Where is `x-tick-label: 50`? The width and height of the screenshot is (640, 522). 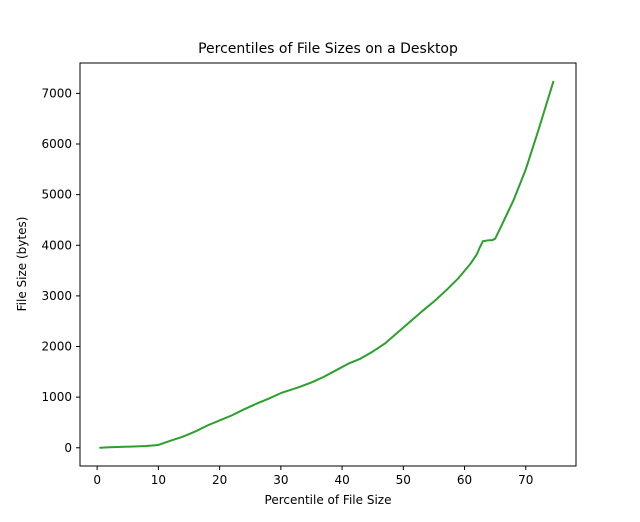
x-tick-label: 50 is located at coordinates (403, 480).